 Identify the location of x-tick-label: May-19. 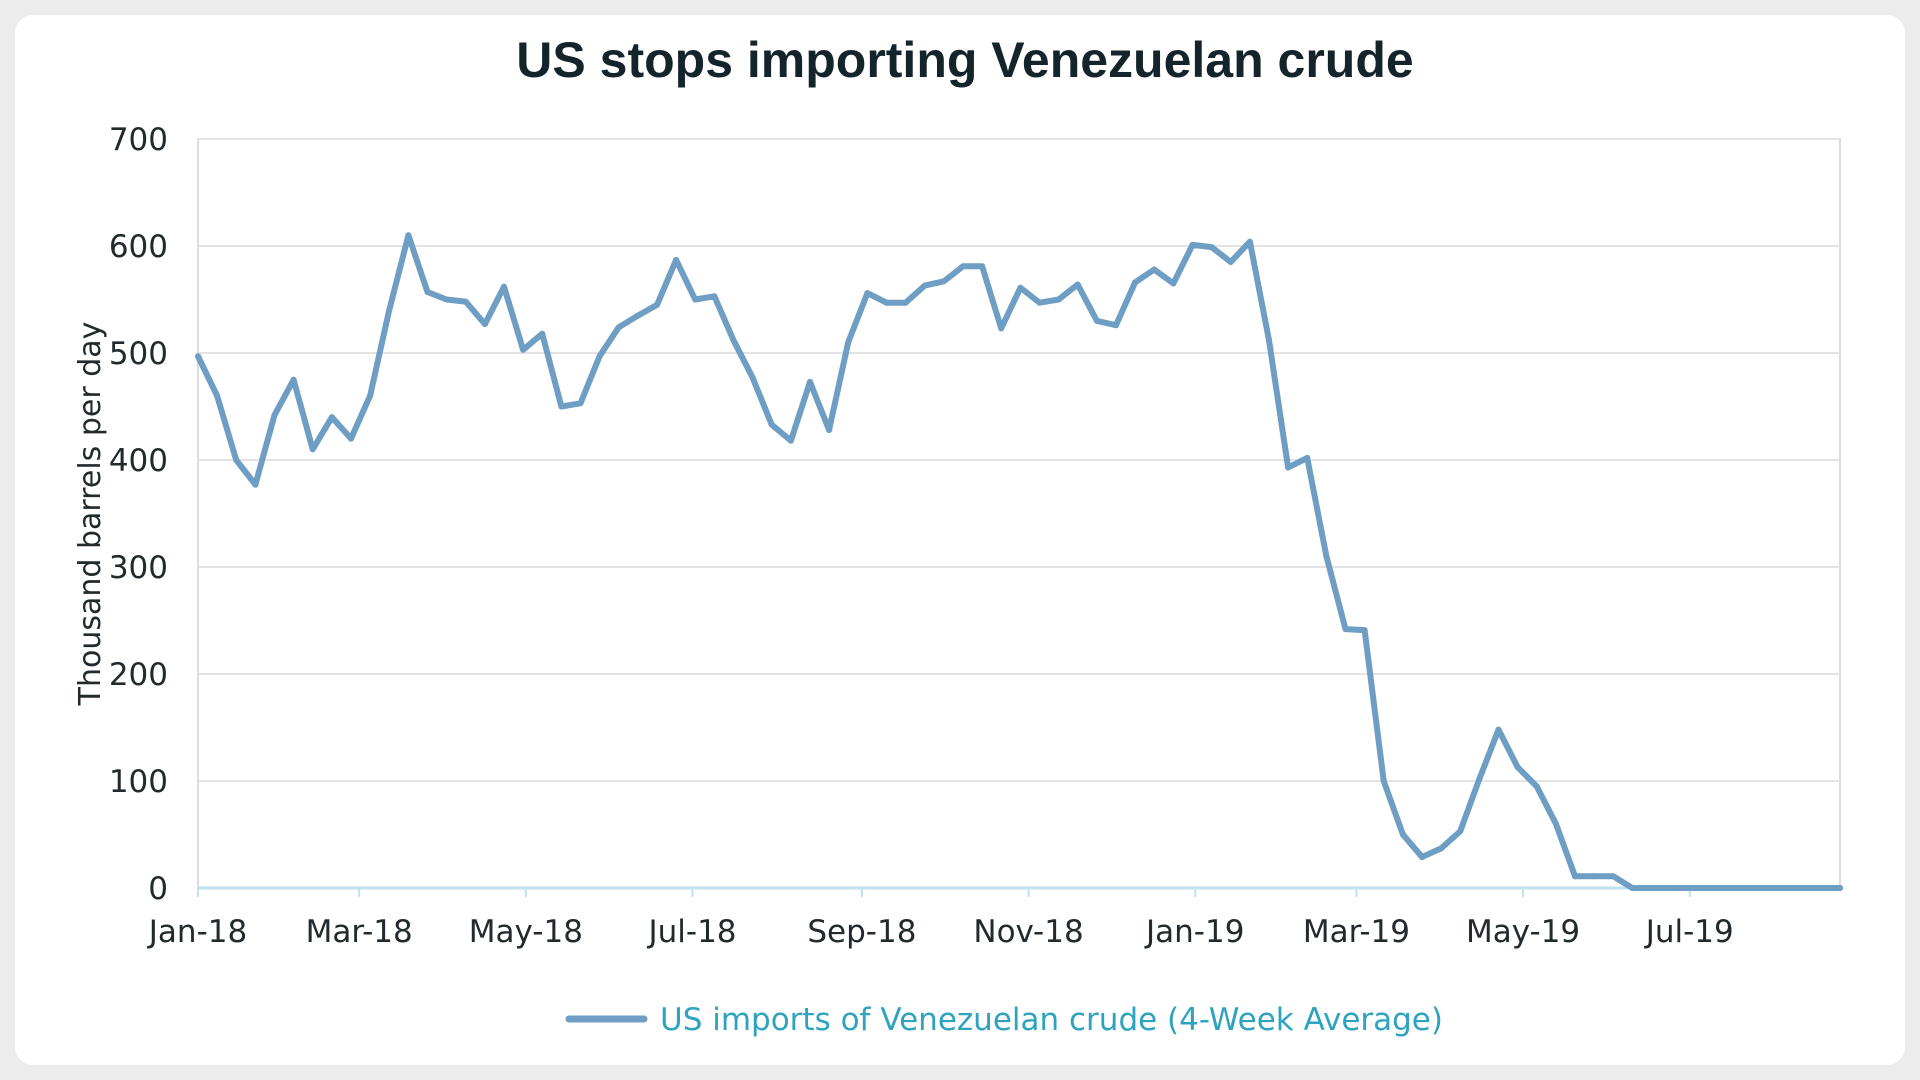
(1523, 932).